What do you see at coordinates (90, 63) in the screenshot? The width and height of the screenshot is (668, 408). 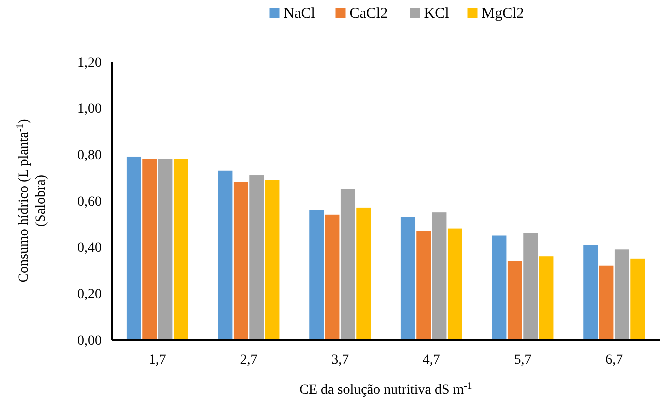 I see `y-tick-label: 1,20` at bounding box center [90, 63].